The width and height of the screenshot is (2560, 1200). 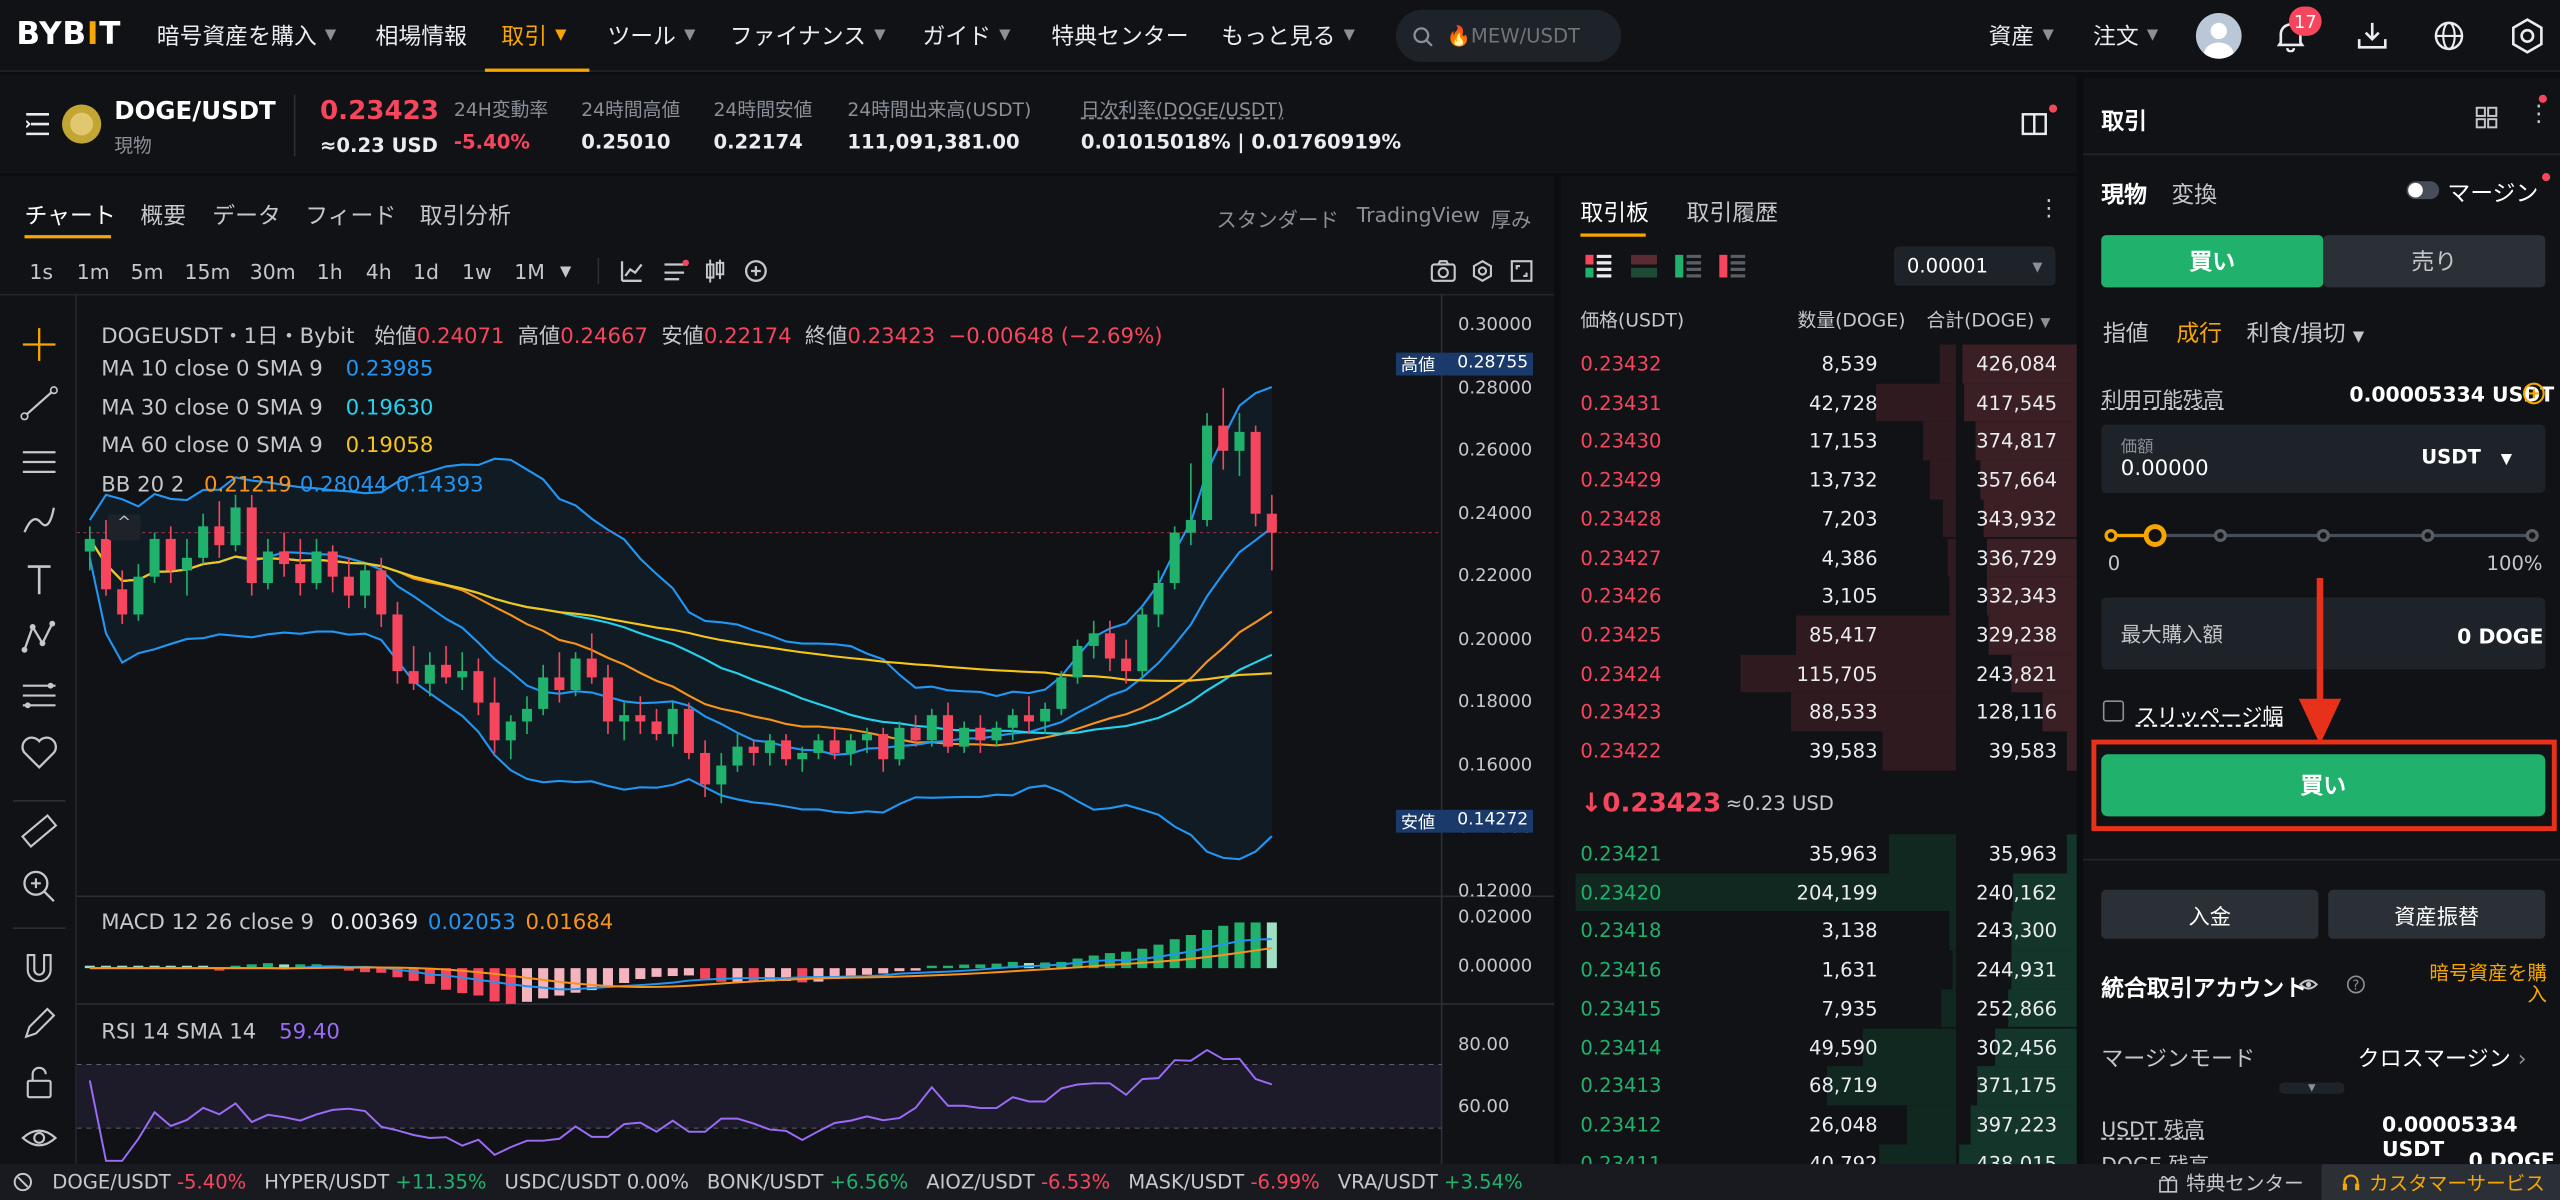 What do you see at coordinates (39, 403) in the screenshot?
I see `trend-line-icon` at bounding box center [39, 403].